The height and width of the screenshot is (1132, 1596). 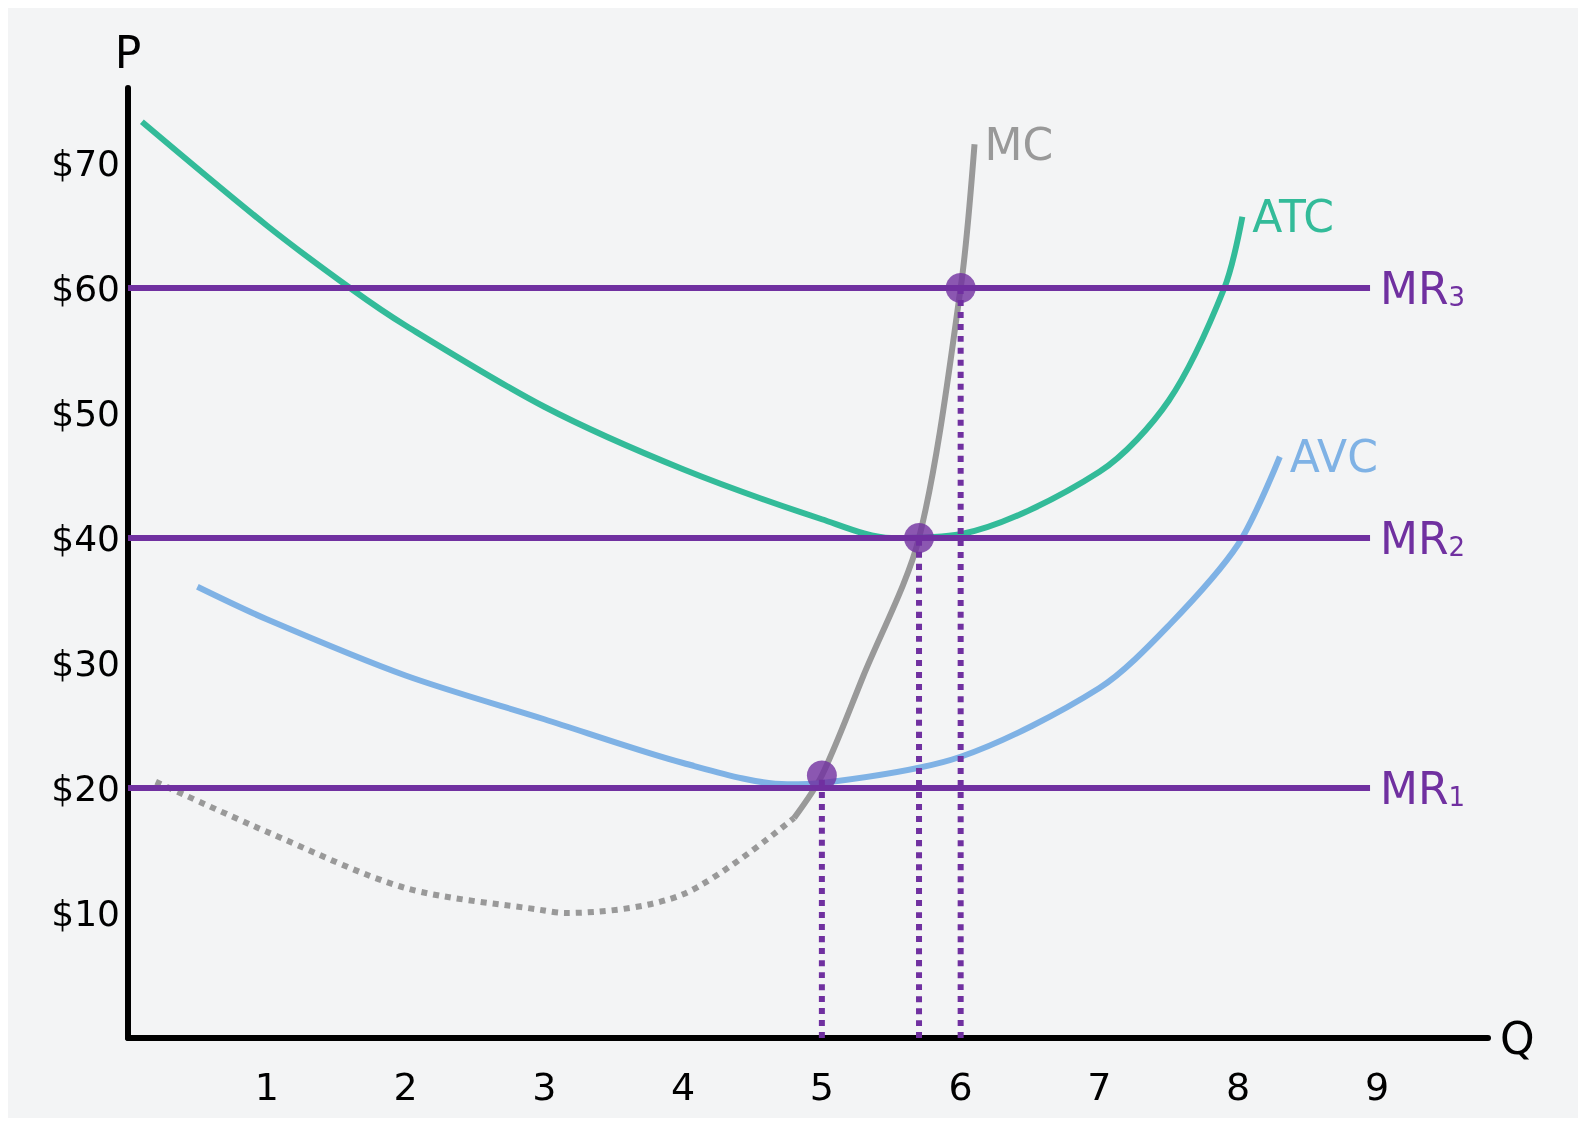 I want to click on y-tick-label: $50, so click(x=85, y=413).